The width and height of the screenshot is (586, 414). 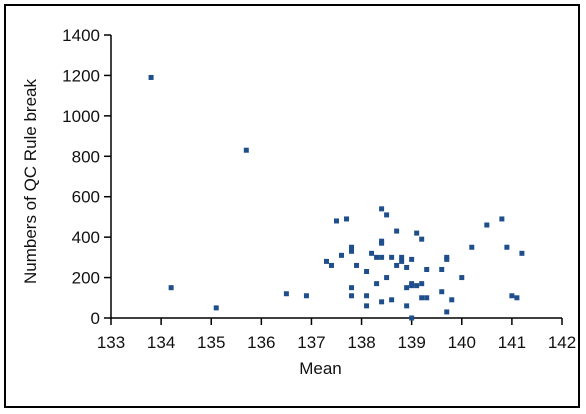 What do you see at coordinates (311, 342) in the screenshot?
I see `x-tick-label: 137` at bounding box center [311, 342].